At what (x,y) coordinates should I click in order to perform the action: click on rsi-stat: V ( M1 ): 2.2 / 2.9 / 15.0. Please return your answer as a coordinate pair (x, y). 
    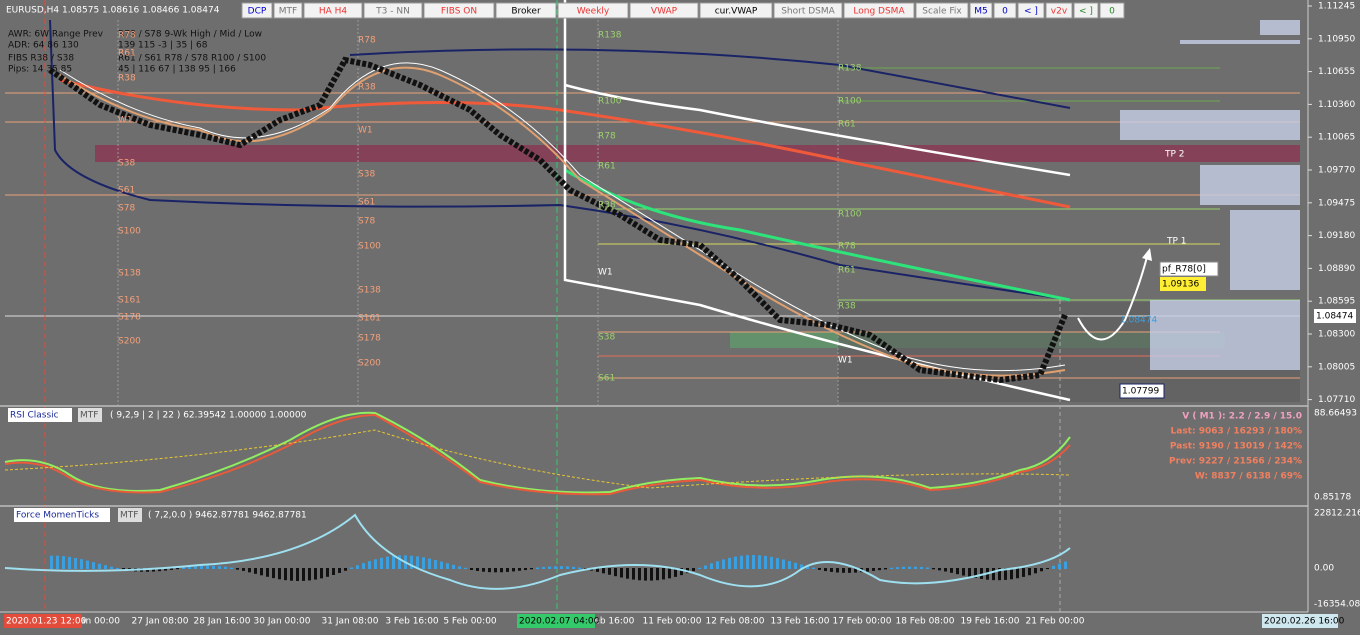
    Looking at the image, I should click on (1242, 417).